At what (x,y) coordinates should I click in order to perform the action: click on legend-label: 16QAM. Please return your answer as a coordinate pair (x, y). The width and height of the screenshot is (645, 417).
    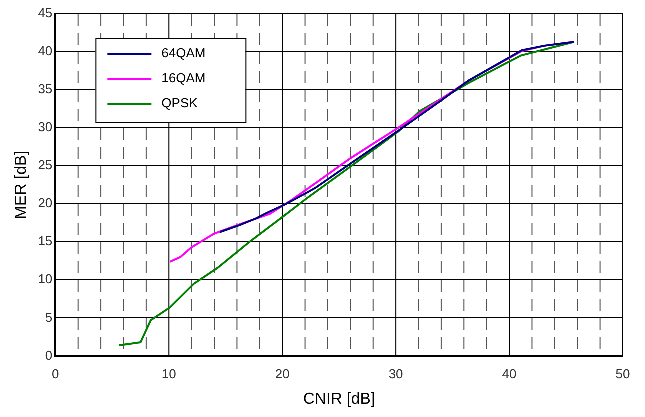
    Looking at the image, I should click on (184, 78).